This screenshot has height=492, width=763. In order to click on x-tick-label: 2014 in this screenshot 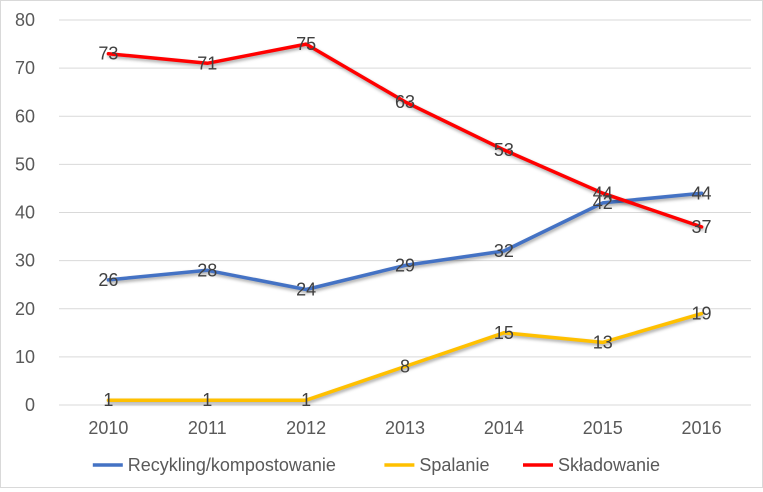, I will do `click(504, 428)`.